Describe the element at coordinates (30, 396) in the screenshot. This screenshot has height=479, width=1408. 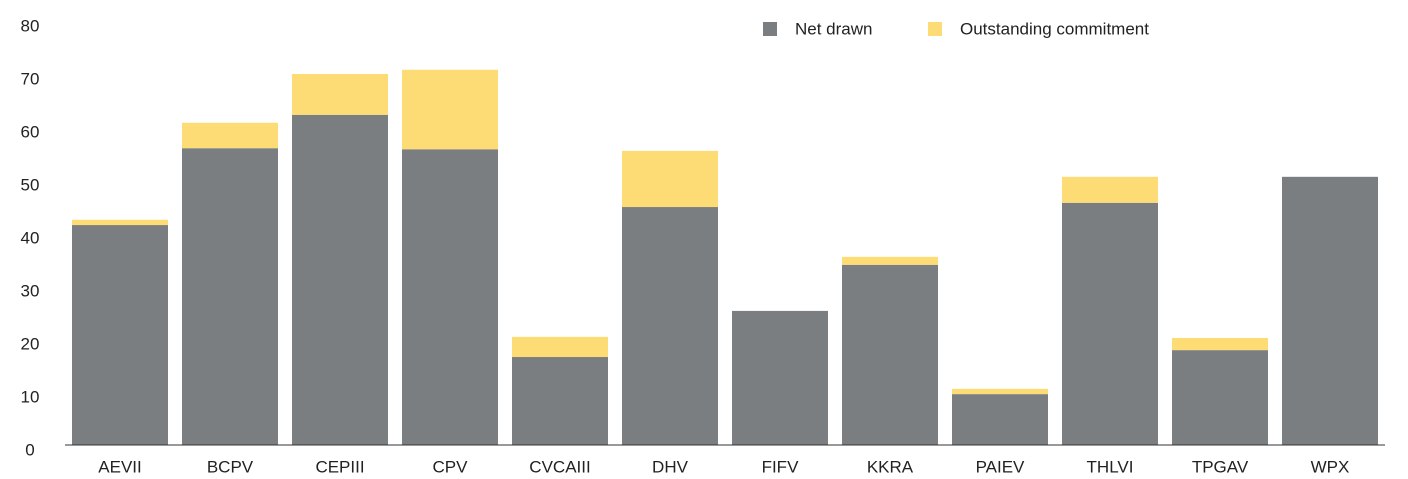
I see `y-tick-label: 10` at that location.